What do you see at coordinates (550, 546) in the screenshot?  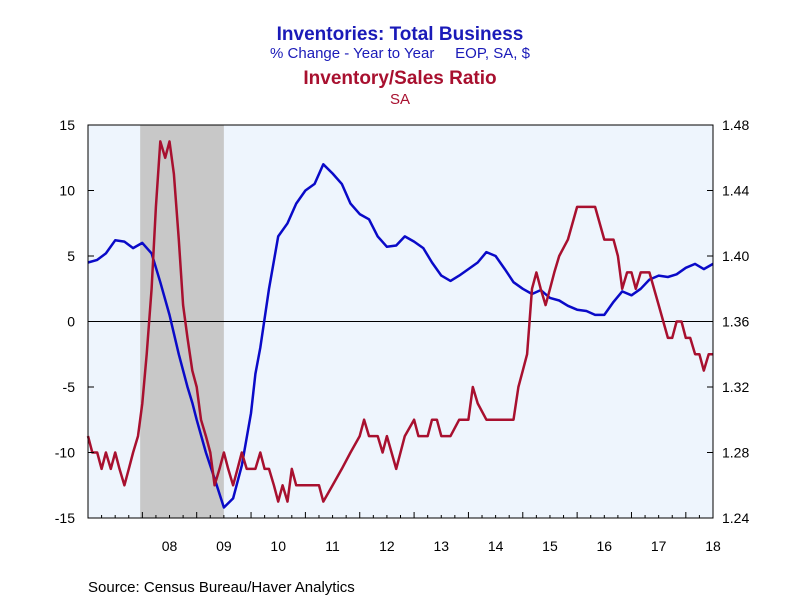 I see `x-tick-label: 15` at bounding box center [550, 546].